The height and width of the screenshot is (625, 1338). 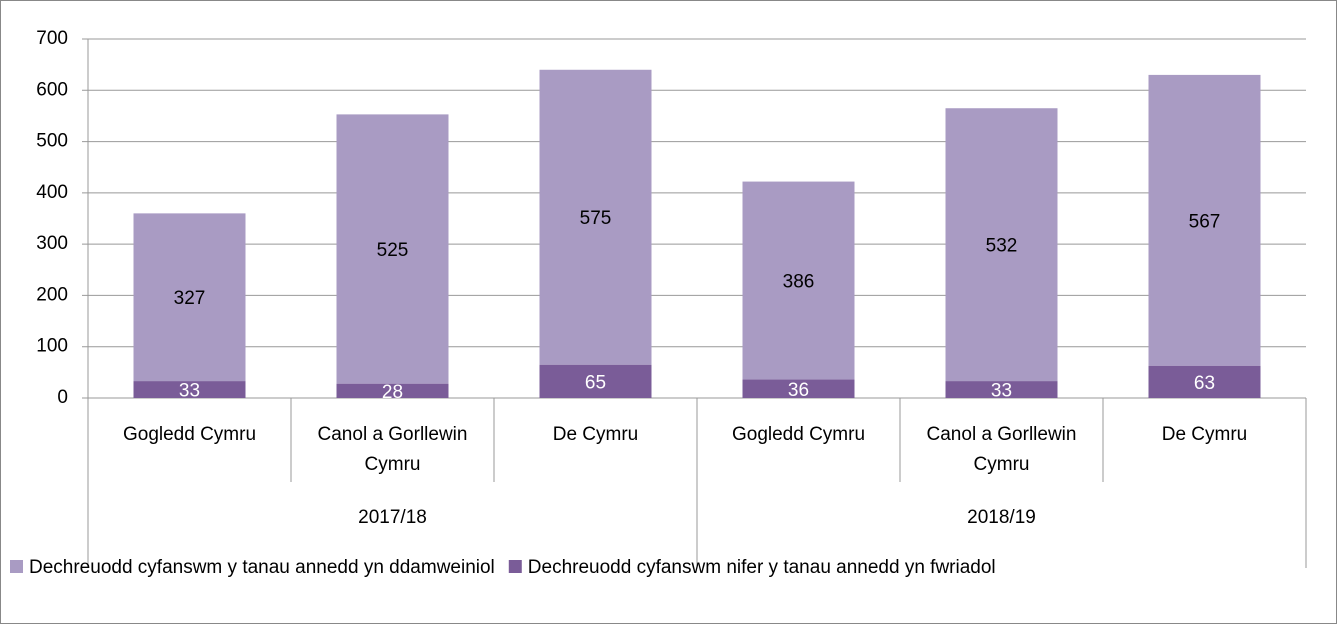 What do you see at coordinates (52, 346) in the screenshot?
I see `y-tick-label: 100` at bounding box center [52, 346].